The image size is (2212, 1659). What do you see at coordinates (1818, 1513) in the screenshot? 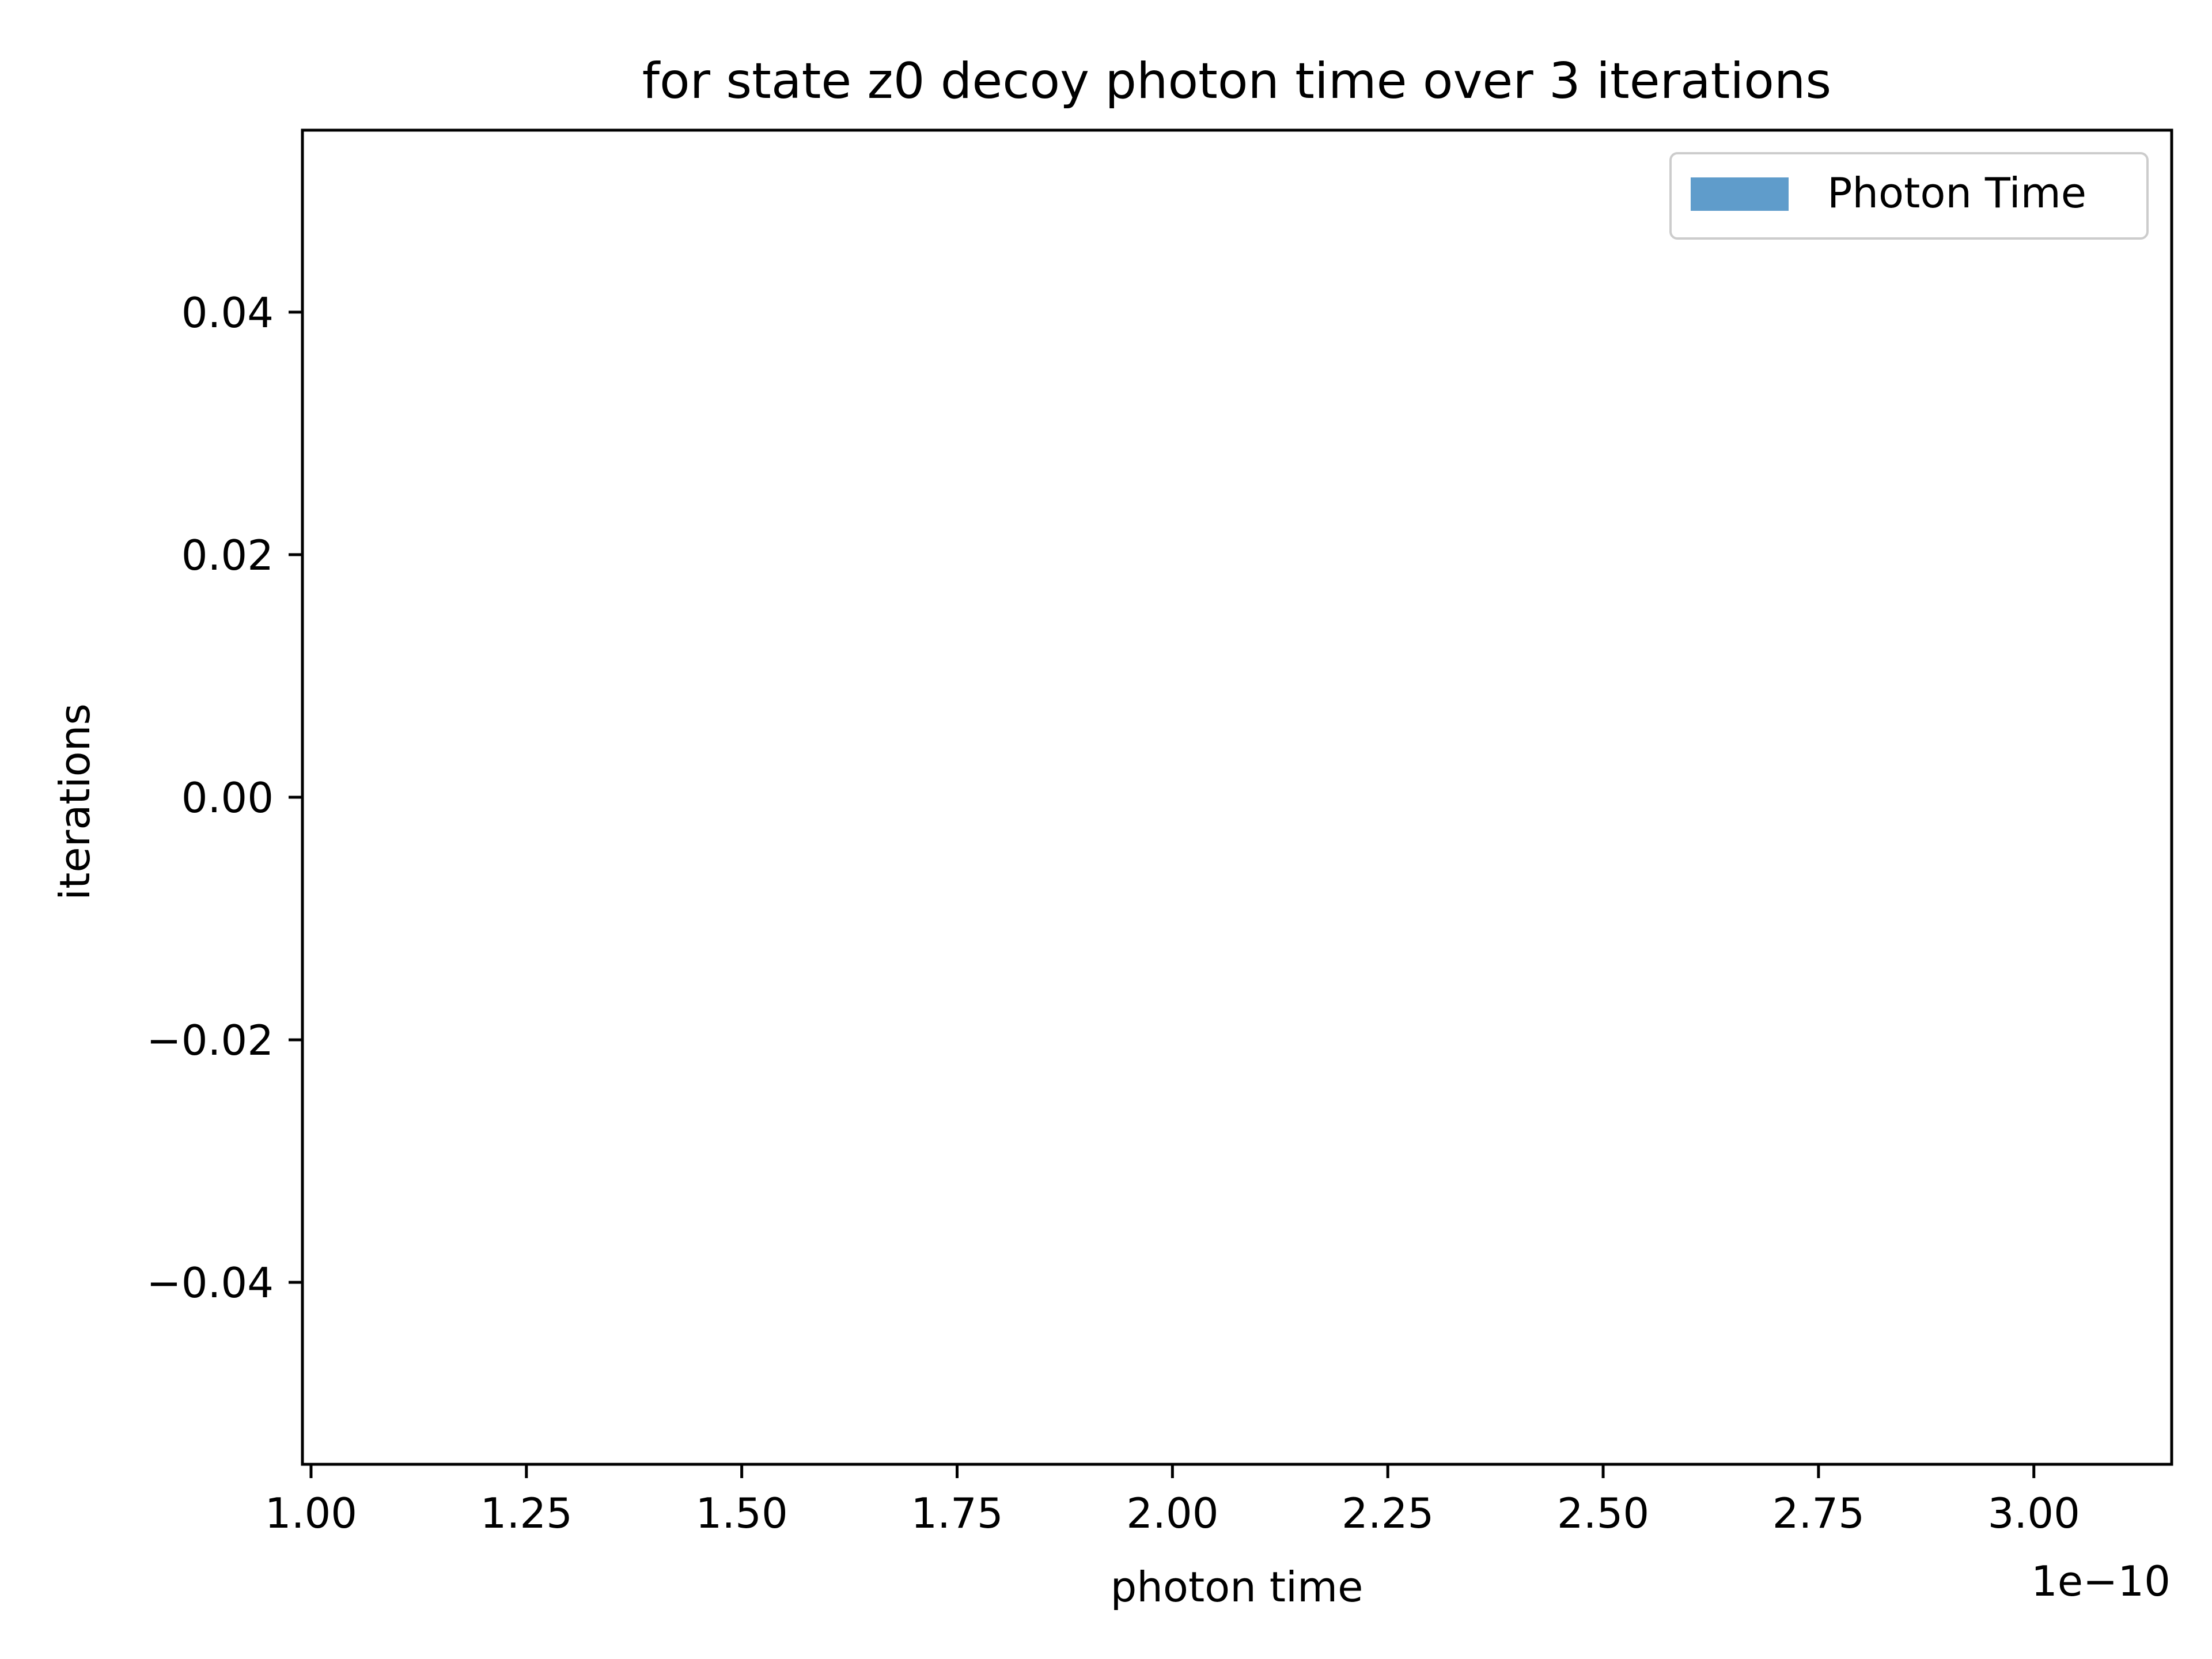
I see `x-tick-label: 2.75` at bounding box center [1818, 1513].